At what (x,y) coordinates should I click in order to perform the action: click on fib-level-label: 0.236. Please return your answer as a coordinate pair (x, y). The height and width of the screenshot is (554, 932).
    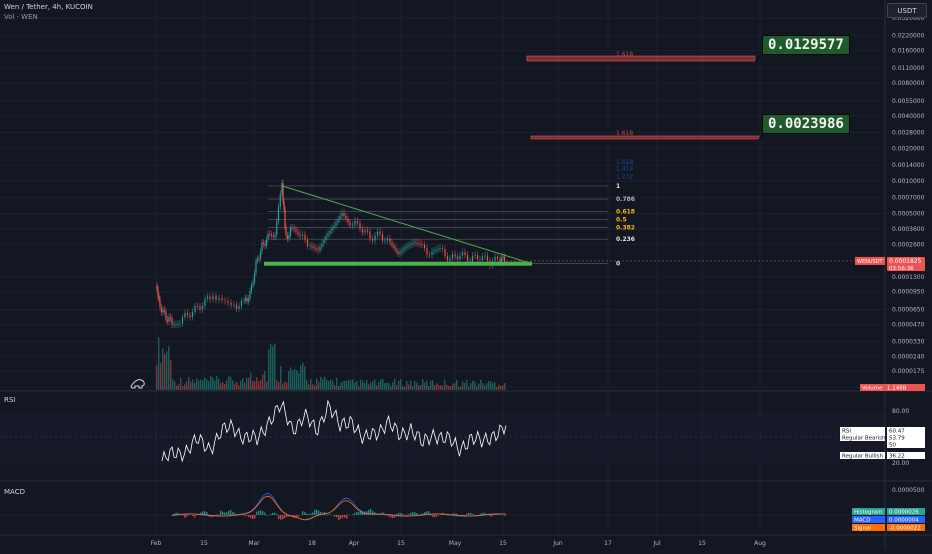
    Looking at the image, I should click on (625, 239).